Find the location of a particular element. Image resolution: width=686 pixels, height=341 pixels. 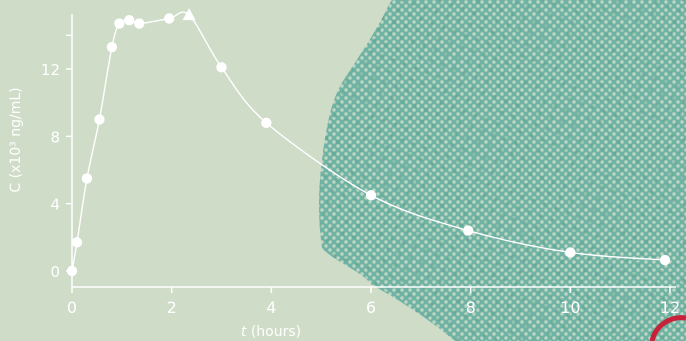

x-tick-label: 2 is located at coordinates (172, 307).